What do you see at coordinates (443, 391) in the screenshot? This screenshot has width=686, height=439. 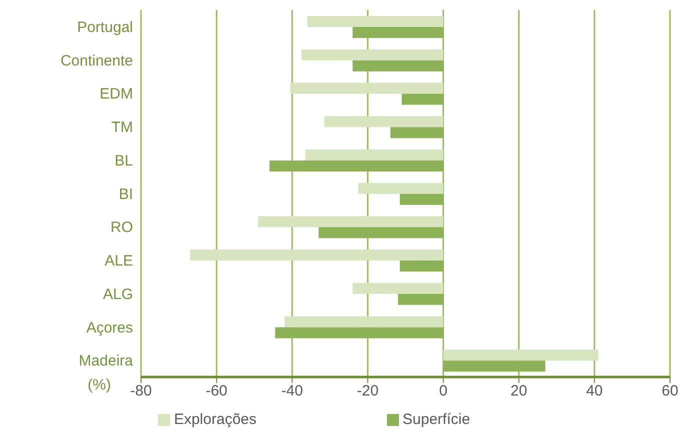 I see `x-tick-label: 0` at bounding box center [443, 391].